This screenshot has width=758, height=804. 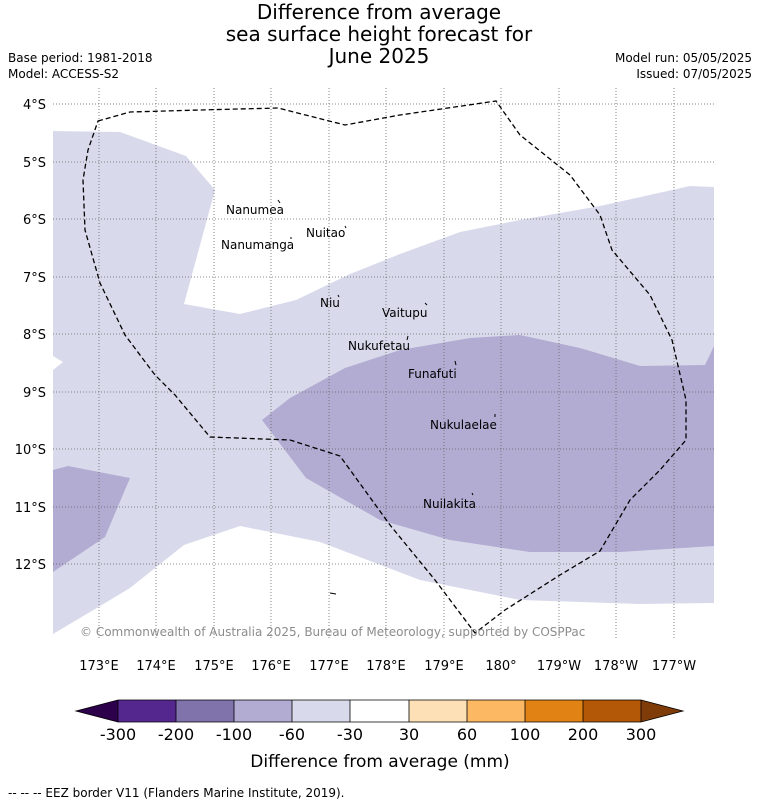 What do you see at coordinates (214, 666) in the screenshot?
I see `lon-label-175e: 175°E` at bounding box center [214, 666].